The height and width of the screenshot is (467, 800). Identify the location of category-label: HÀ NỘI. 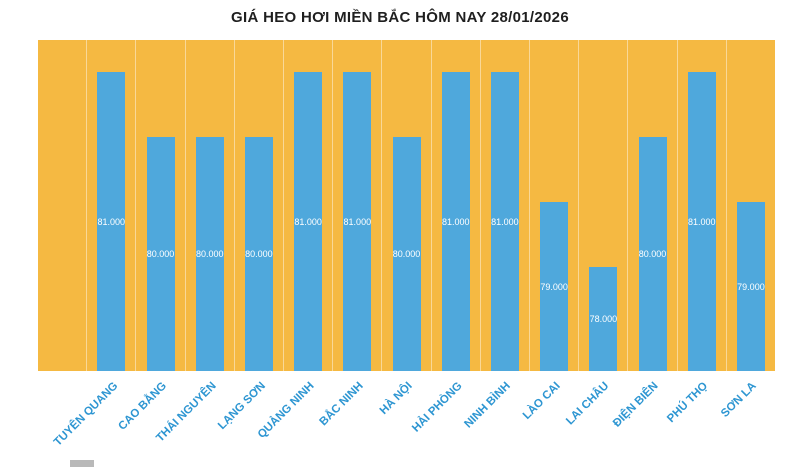
(397, 398).